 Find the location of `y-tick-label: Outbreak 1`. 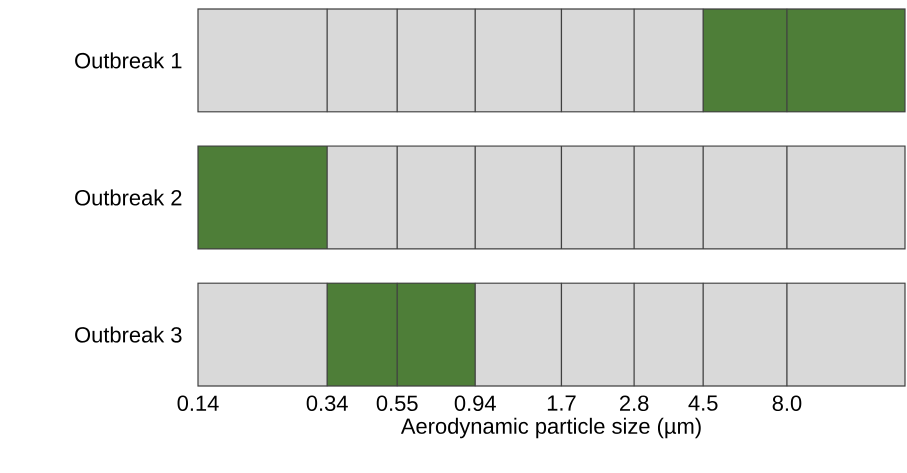

y-tick-label: Outbreak 1 is located at coordinates (128, 60).